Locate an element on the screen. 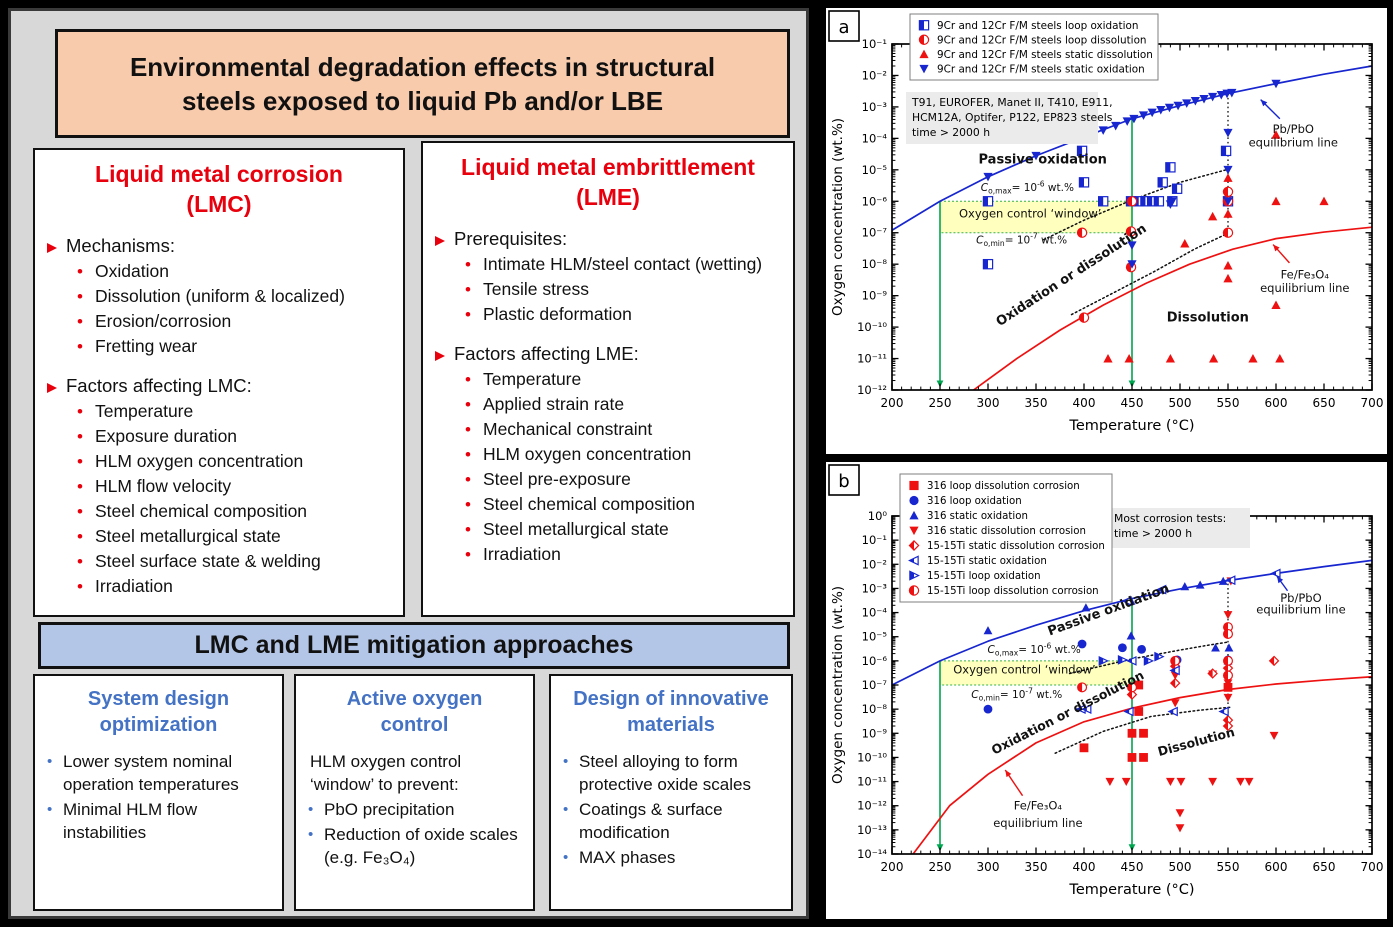 The image size is (1393, 927). section-heading-label: Factors affecting LME: is located at coordinates (546, 353).